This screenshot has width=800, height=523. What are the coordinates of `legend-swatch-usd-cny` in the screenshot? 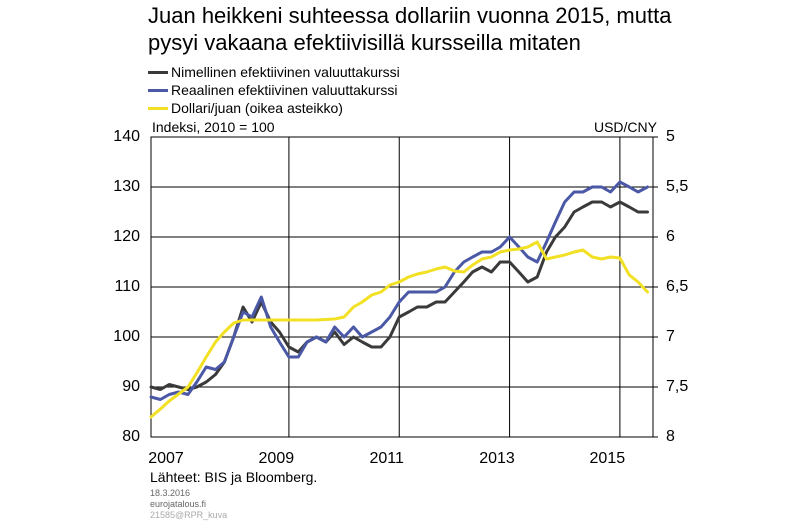 It's located at (158, 108).